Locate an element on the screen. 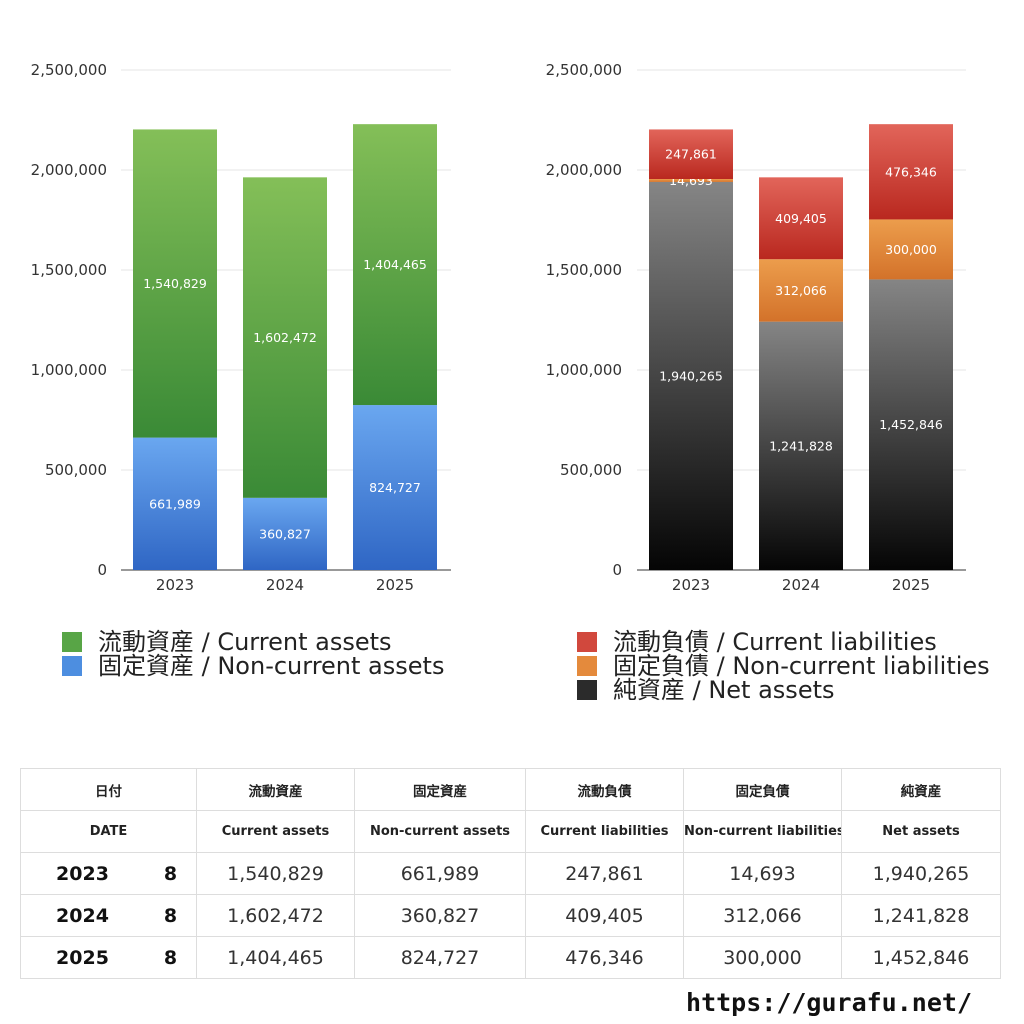 The width and height of the screenshot is (1024, 1024). header-date-jp: 日付 is located at coordinates (108, 789).